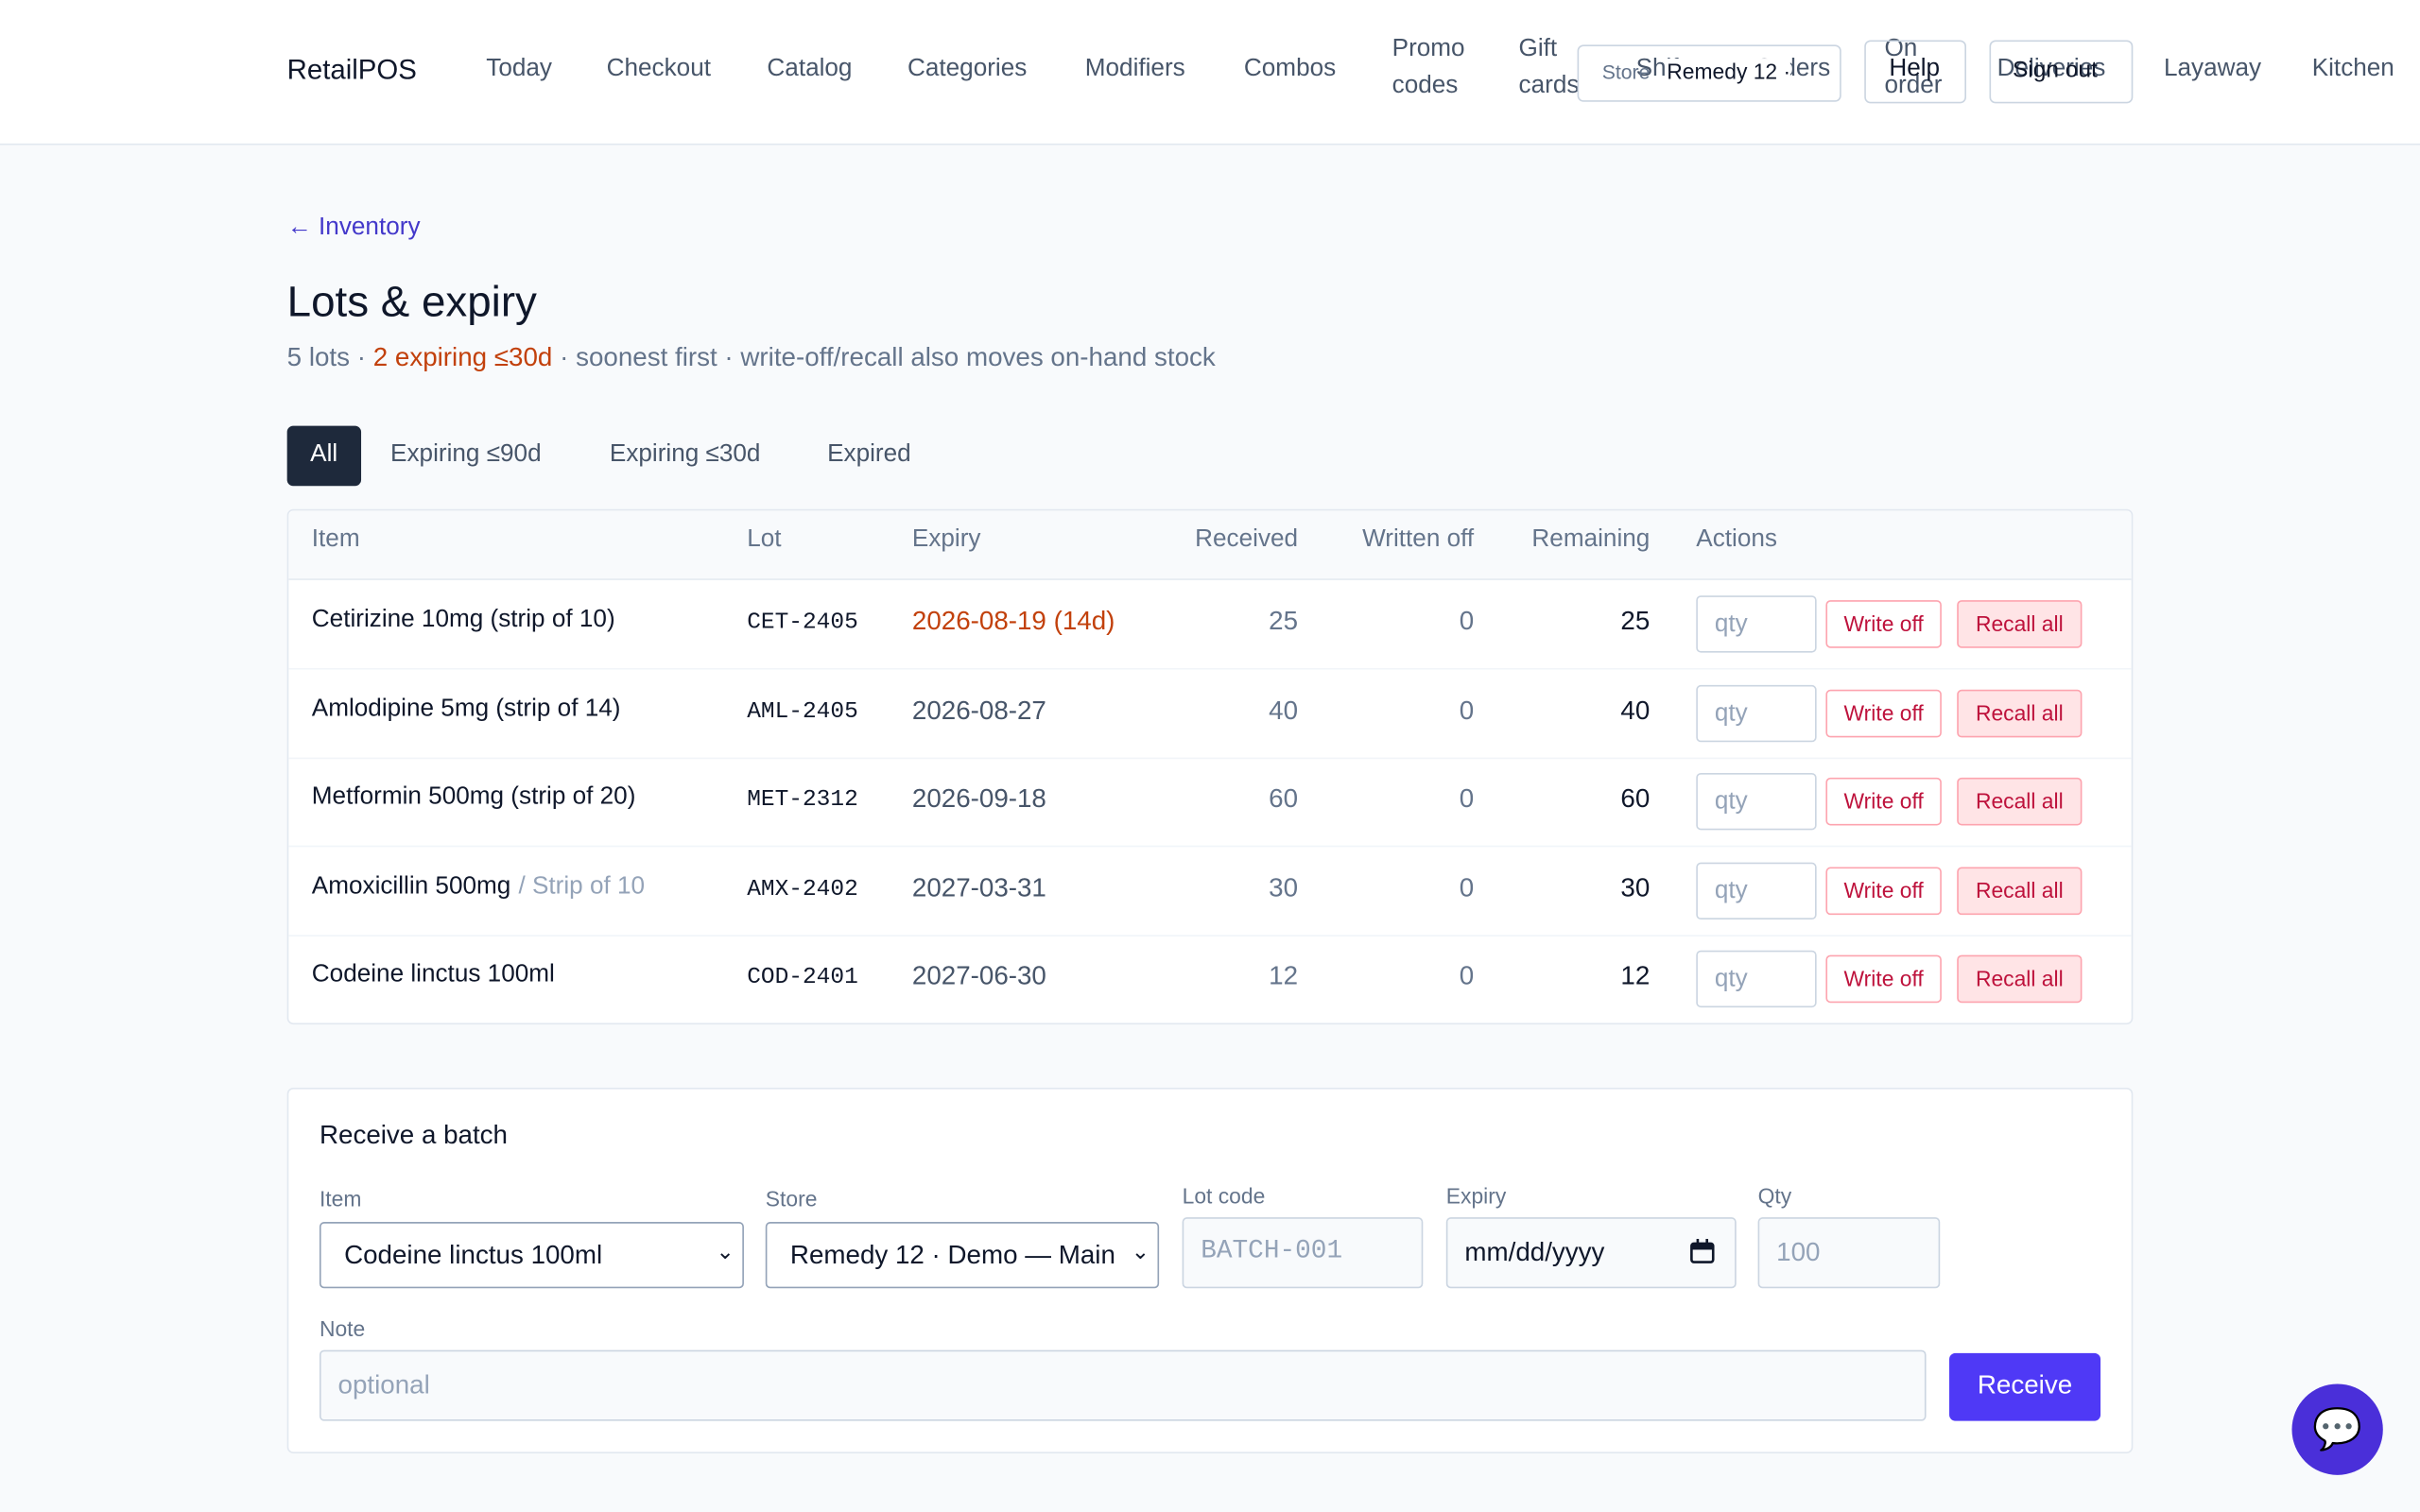  What do you see at coordinates (519, 68) in the screenshot?
I see `nav-link: Today` at bounding box center [519, 68].